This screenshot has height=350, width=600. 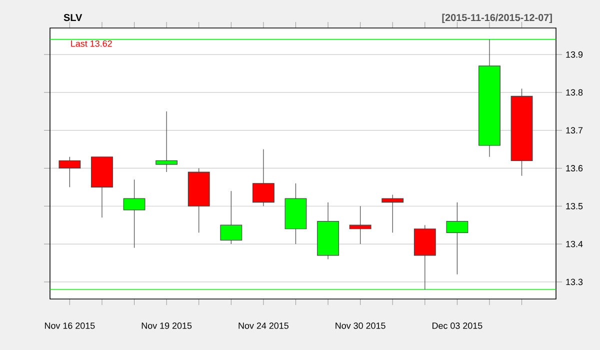 I want to click on y-tick-label: 13.4, so click(x=574, y=244).